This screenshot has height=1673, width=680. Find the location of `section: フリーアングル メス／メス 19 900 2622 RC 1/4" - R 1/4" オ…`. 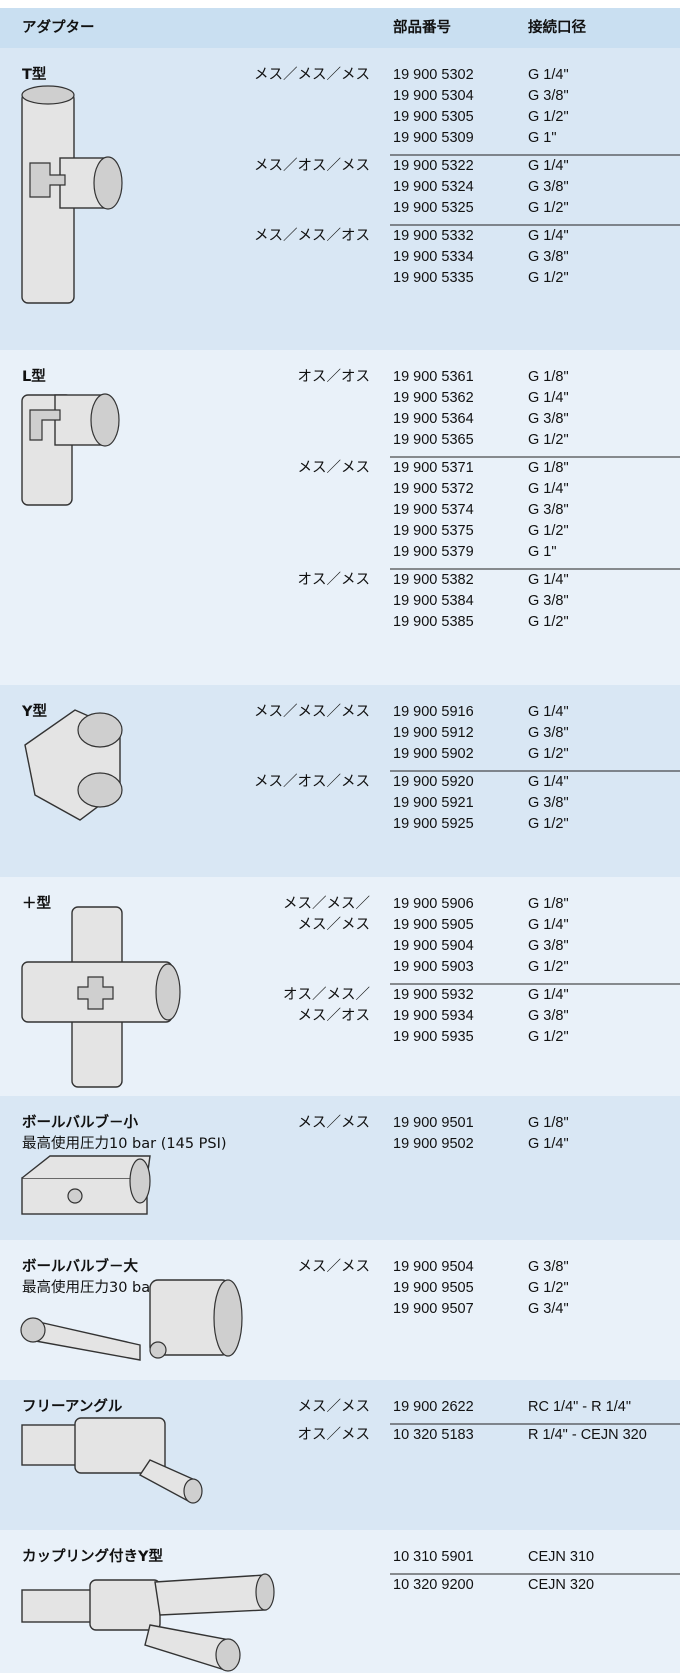

section: フリーアングル メス／メス 19 900 2622 RC 1/4" - R 1/4" オ… is located at coordinates (340, 1455).